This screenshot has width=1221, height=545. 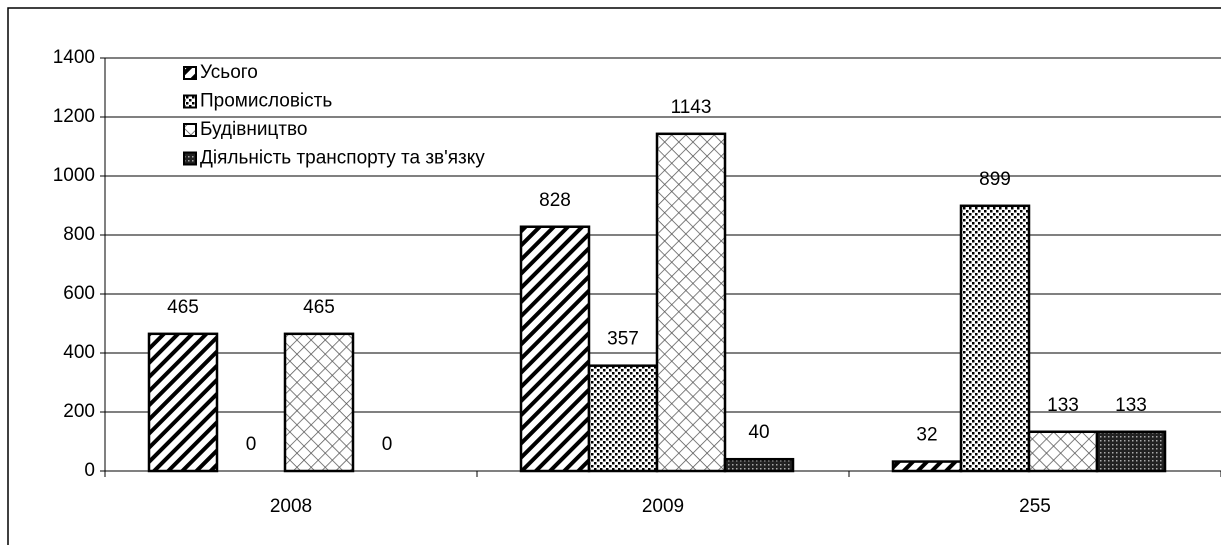 What do you see at coordinates (995, 179) in the screenshot?
I see `data-label: 899` at bounding box center [995, 179].